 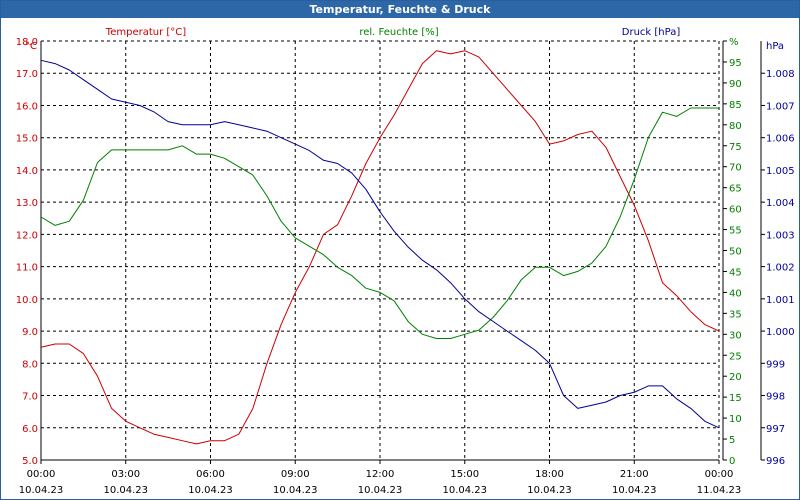 What do you see at coordinates (780, 106) in the screenshot?
I see `right-tick-label: 1.007` at bounding box center [780, 106].